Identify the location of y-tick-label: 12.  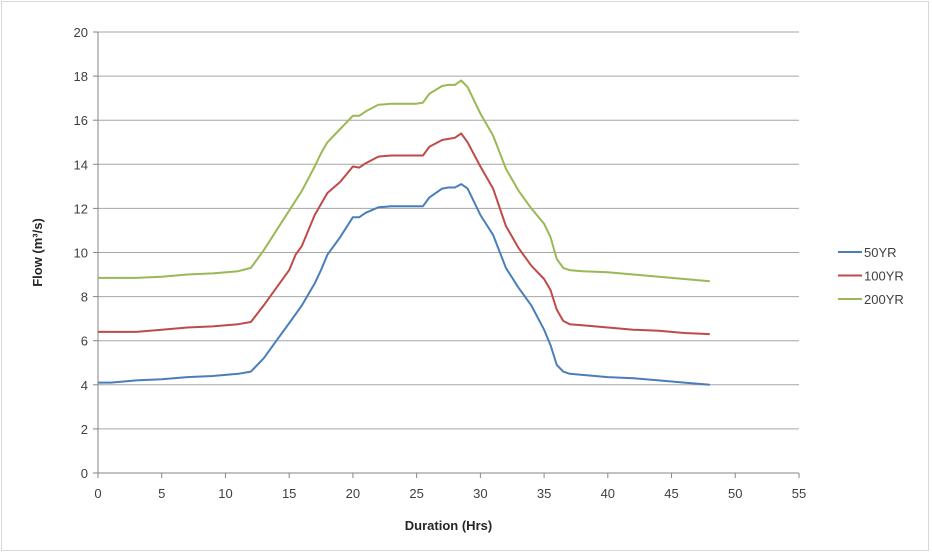
(81, 208).